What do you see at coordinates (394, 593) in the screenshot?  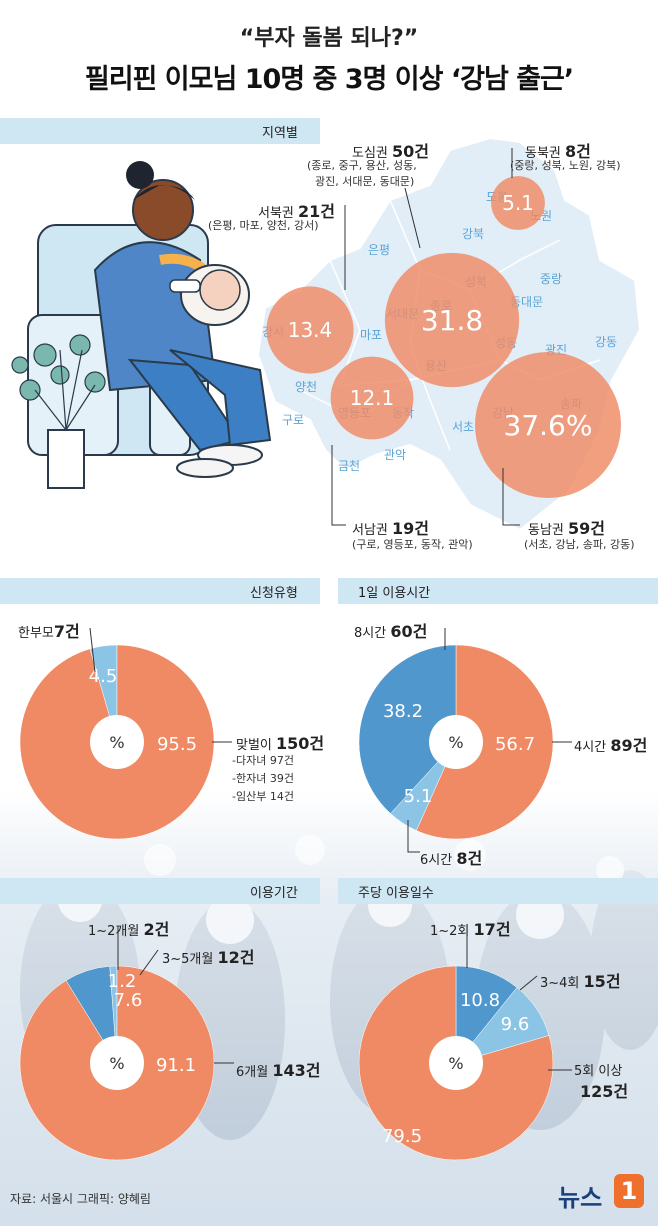 I see `daily-section-label: 1일 이용시간` at bounding box center [394, 593].